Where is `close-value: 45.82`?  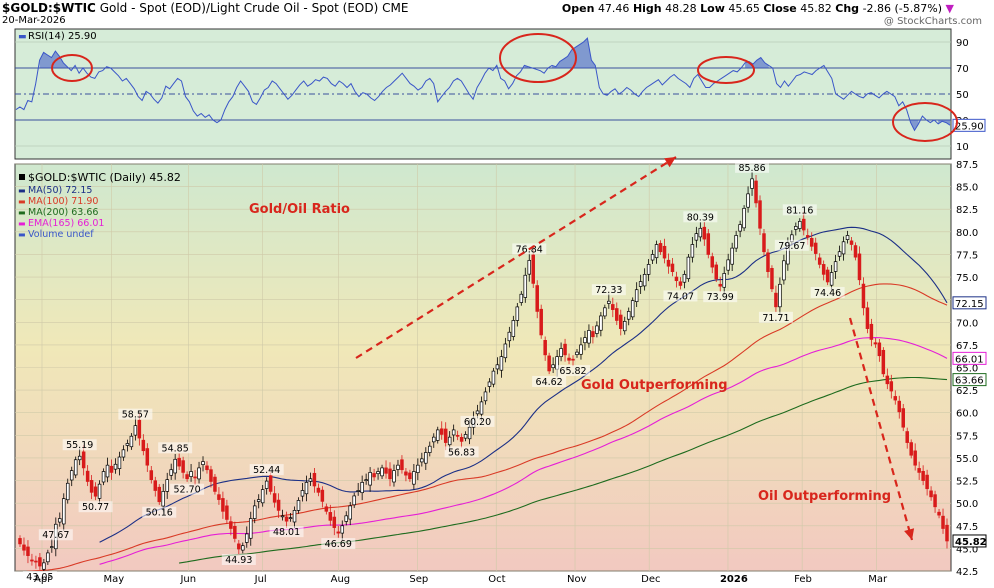 close-value: 45.82 is located at coordinates (816, 8).